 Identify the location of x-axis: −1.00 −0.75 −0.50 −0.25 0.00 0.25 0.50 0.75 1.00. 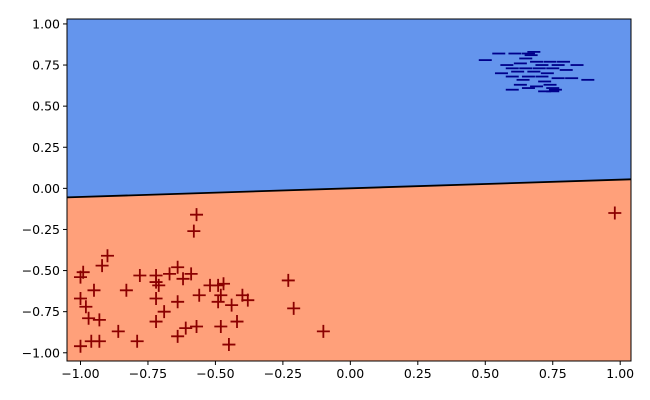
(347, 371).